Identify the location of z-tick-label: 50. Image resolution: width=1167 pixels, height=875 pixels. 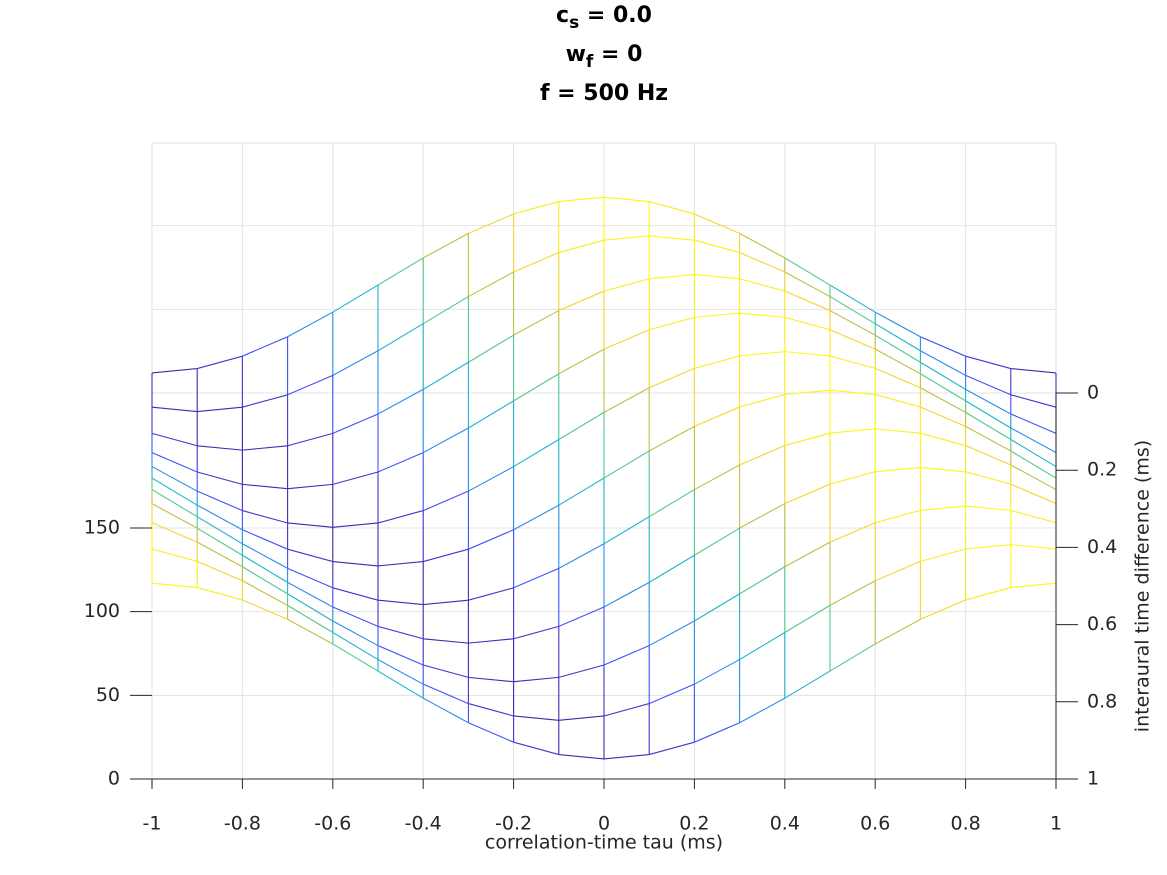
(108, 695).